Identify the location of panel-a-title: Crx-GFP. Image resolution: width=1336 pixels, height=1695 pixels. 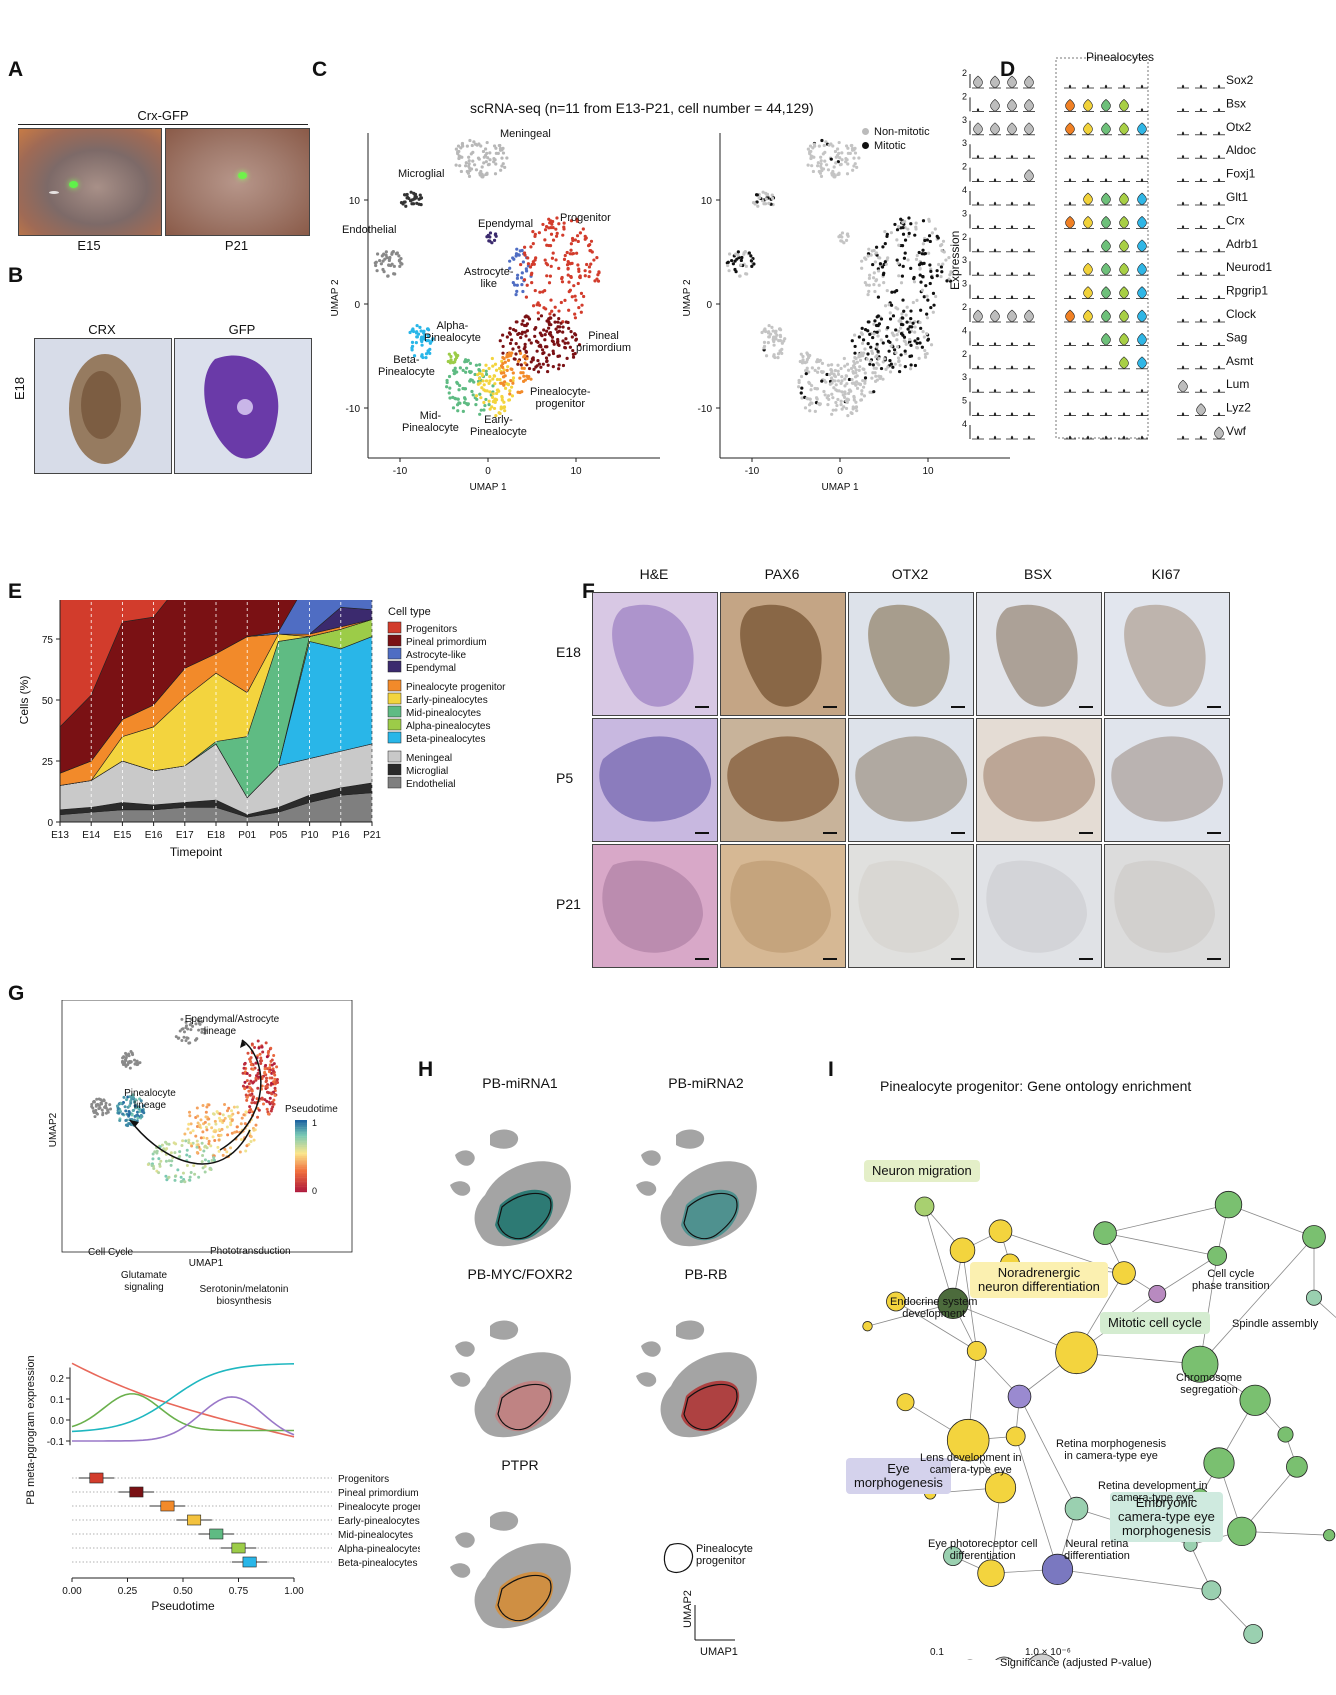
(163, 115).